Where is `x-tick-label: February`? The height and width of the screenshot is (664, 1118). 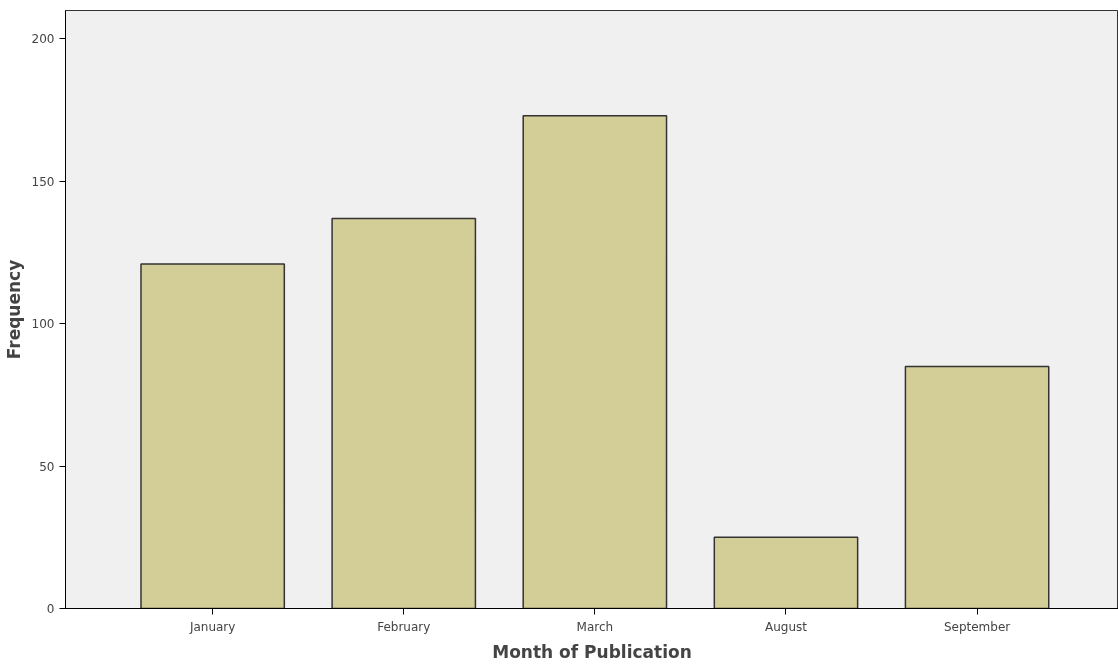 x-tick-label: February is located at coordinates (404, 626).